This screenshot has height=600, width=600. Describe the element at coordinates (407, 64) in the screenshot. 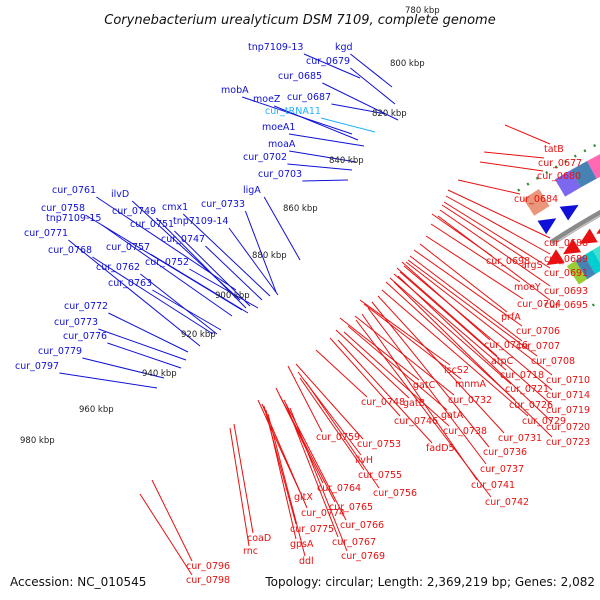

I see `kbp-tick-label: 800 kbp` at that location.